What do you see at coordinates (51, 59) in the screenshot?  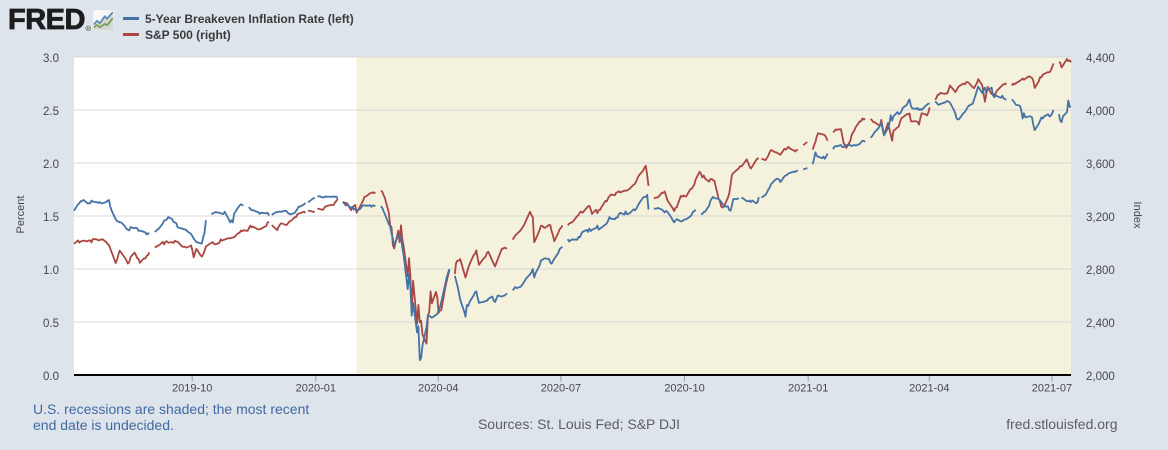 I see `svg-text: 3.0` at bounding box center [51, 59].